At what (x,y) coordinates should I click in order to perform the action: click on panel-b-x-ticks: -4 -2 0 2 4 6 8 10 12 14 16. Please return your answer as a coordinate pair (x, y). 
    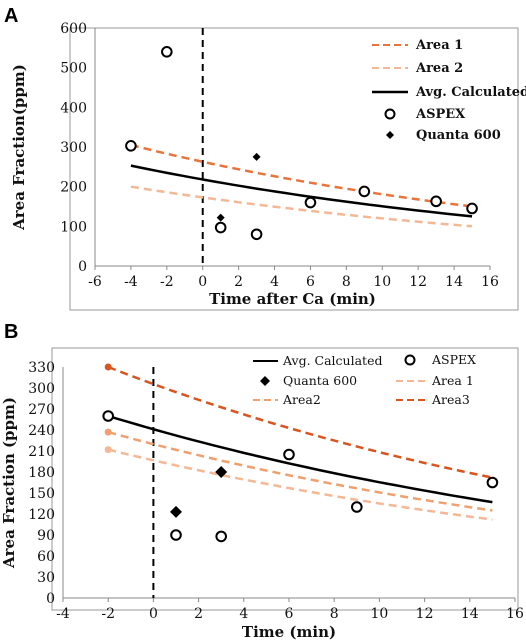
    Looking at the image, I should click on (290, 610).